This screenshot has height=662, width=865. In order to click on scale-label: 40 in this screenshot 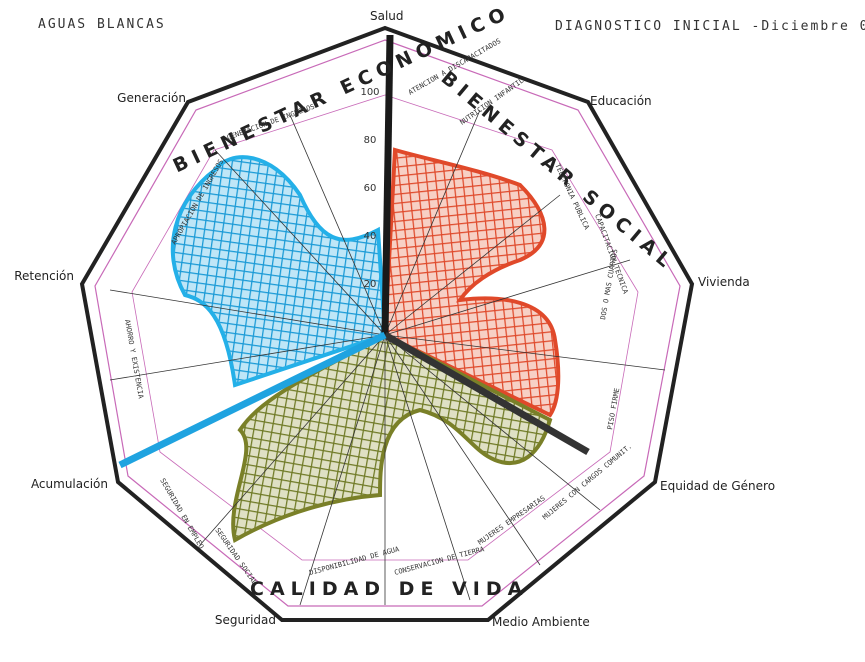, I will do `click(370, 236)`.